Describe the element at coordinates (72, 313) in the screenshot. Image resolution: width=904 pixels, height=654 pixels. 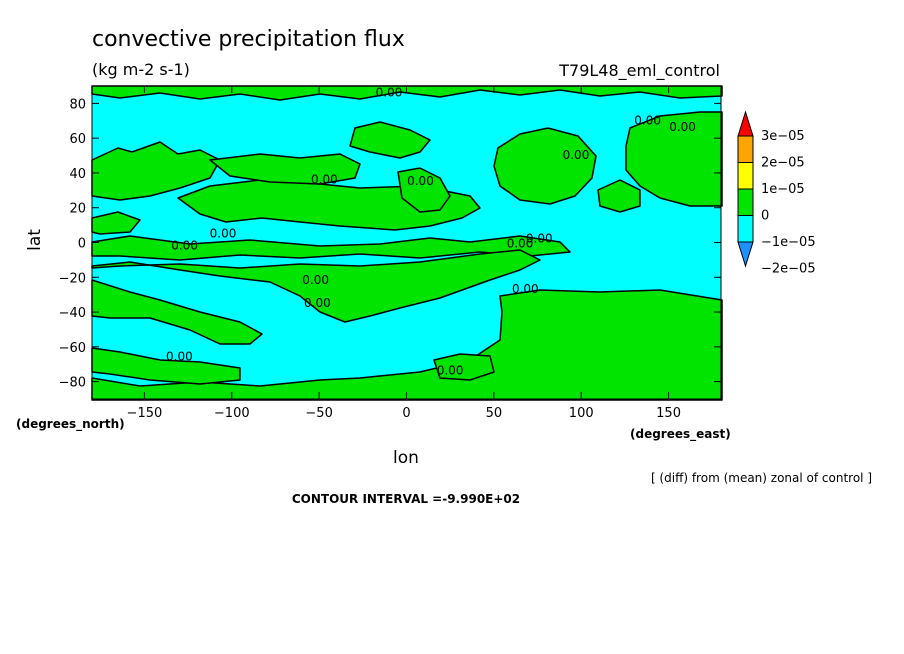
I see `y-tick-label: −40` at that location.